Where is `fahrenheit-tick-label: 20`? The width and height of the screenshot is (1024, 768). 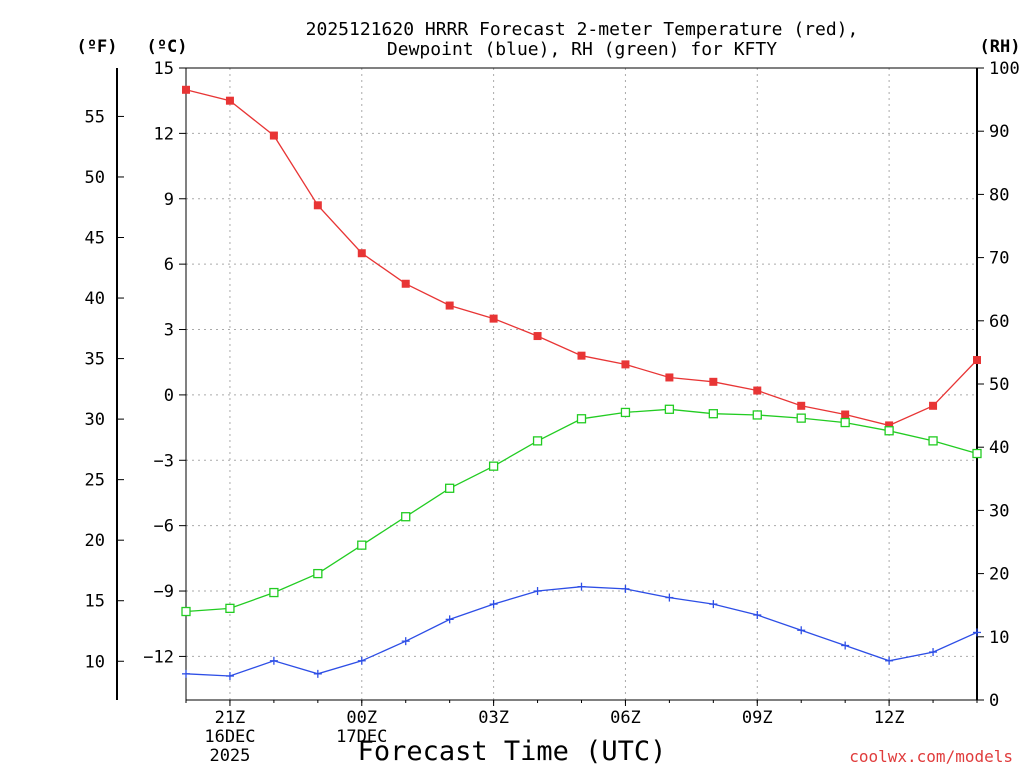 fahrenheit-tick-label: 20 is located at coordinates (95, 541).